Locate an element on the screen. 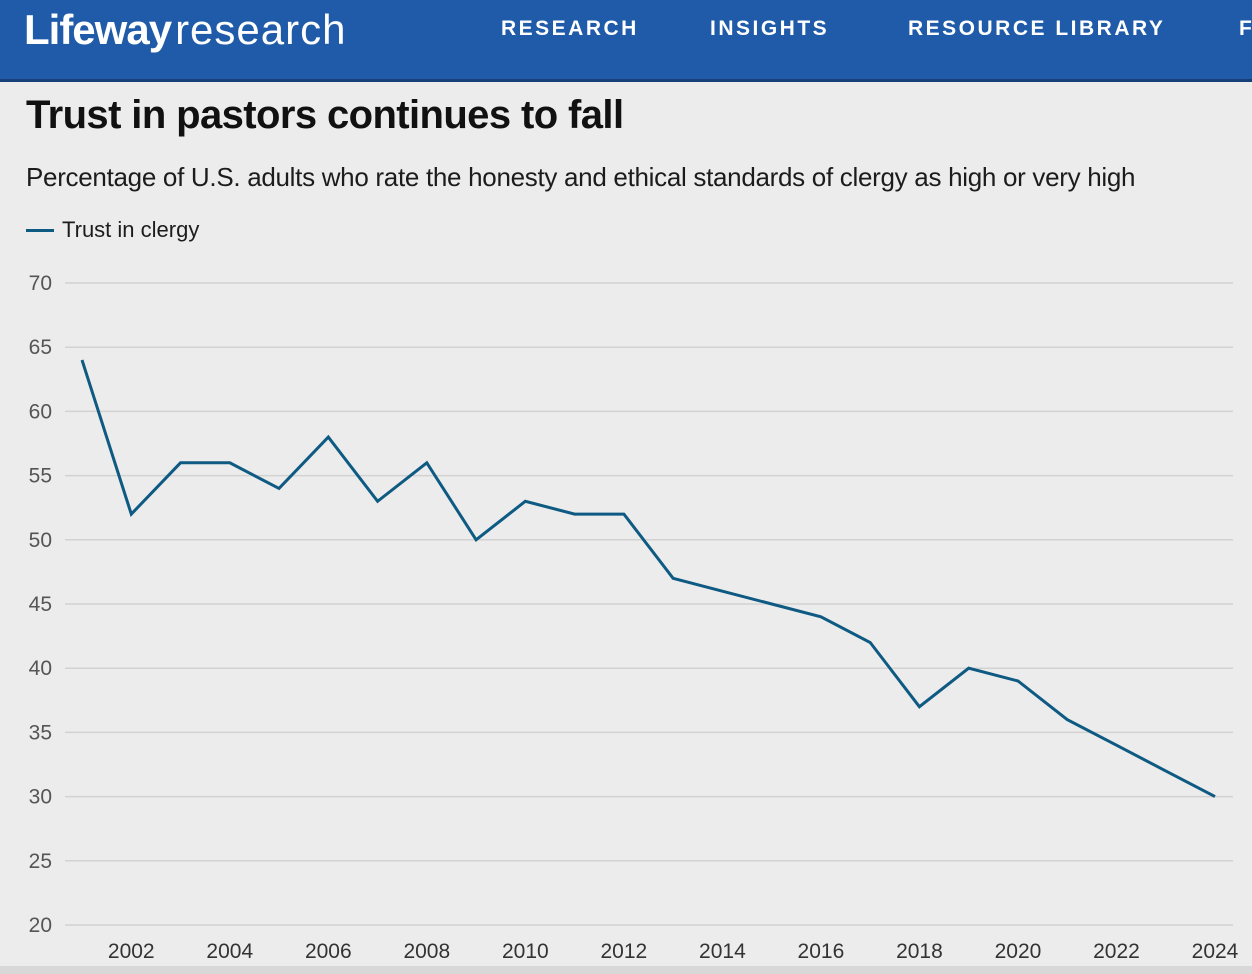  y-tick-label-25: 25 is located at coordinates (40, 861).